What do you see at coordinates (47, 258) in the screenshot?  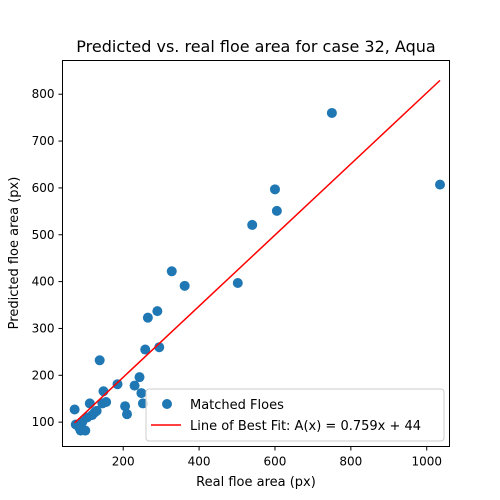 I see `y-axis: 100 200 300 400 500 600 700 800` at bounding box center [47, 258].